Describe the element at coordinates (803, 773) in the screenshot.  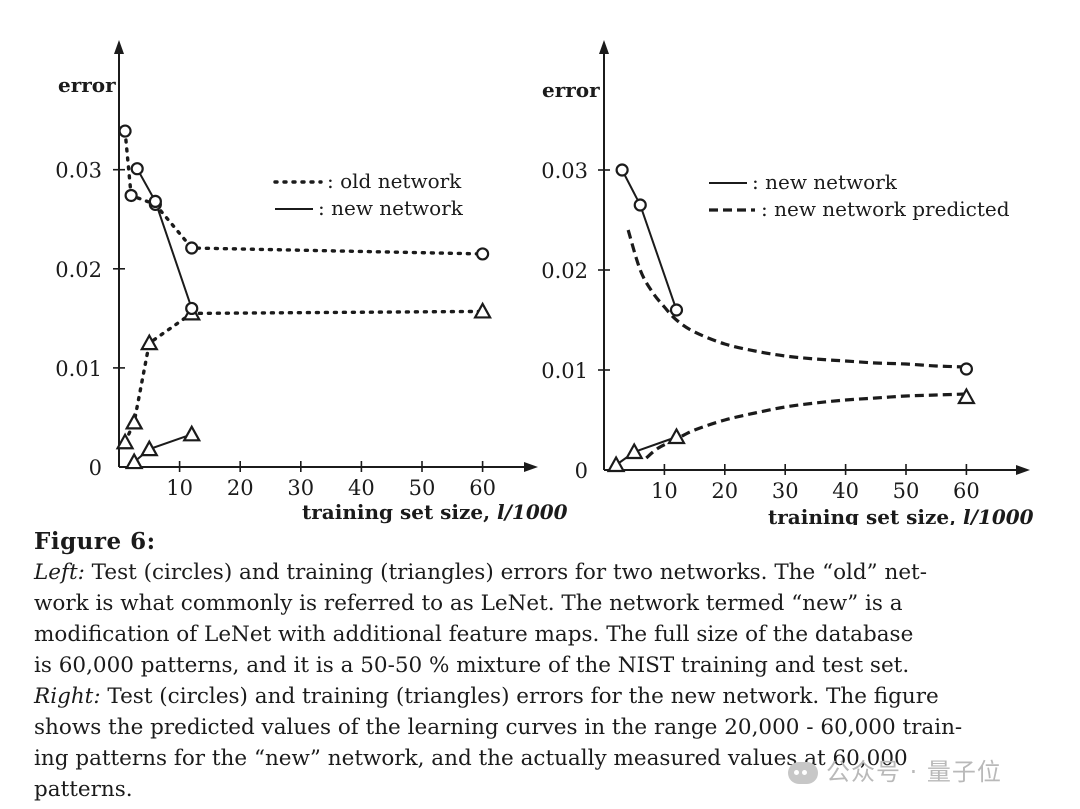
I see `wechat-icon` at that location.